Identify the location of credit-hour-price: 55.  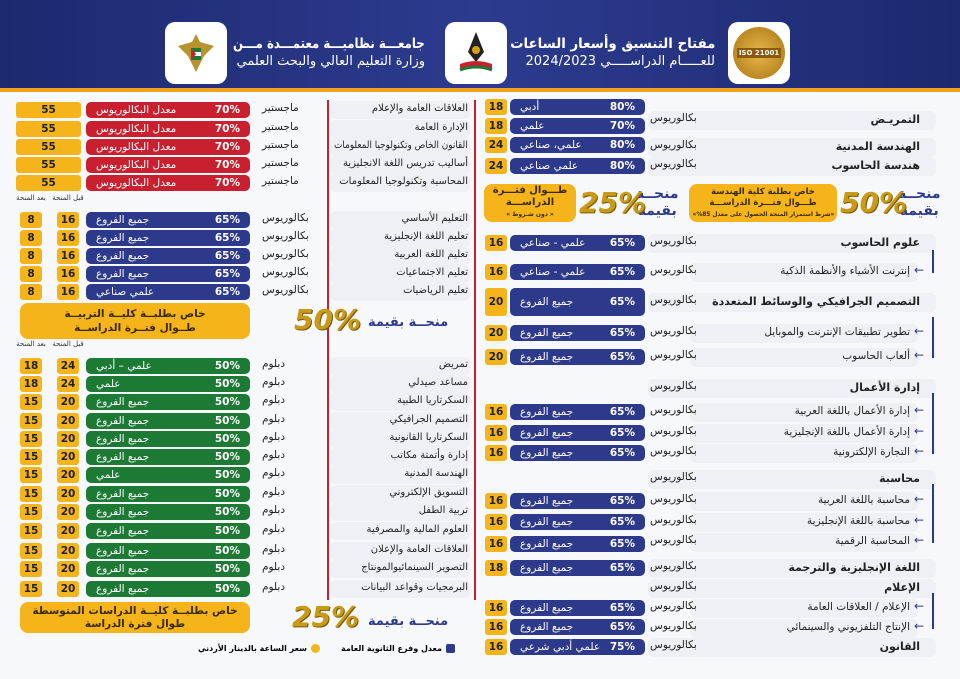
(48, 147).